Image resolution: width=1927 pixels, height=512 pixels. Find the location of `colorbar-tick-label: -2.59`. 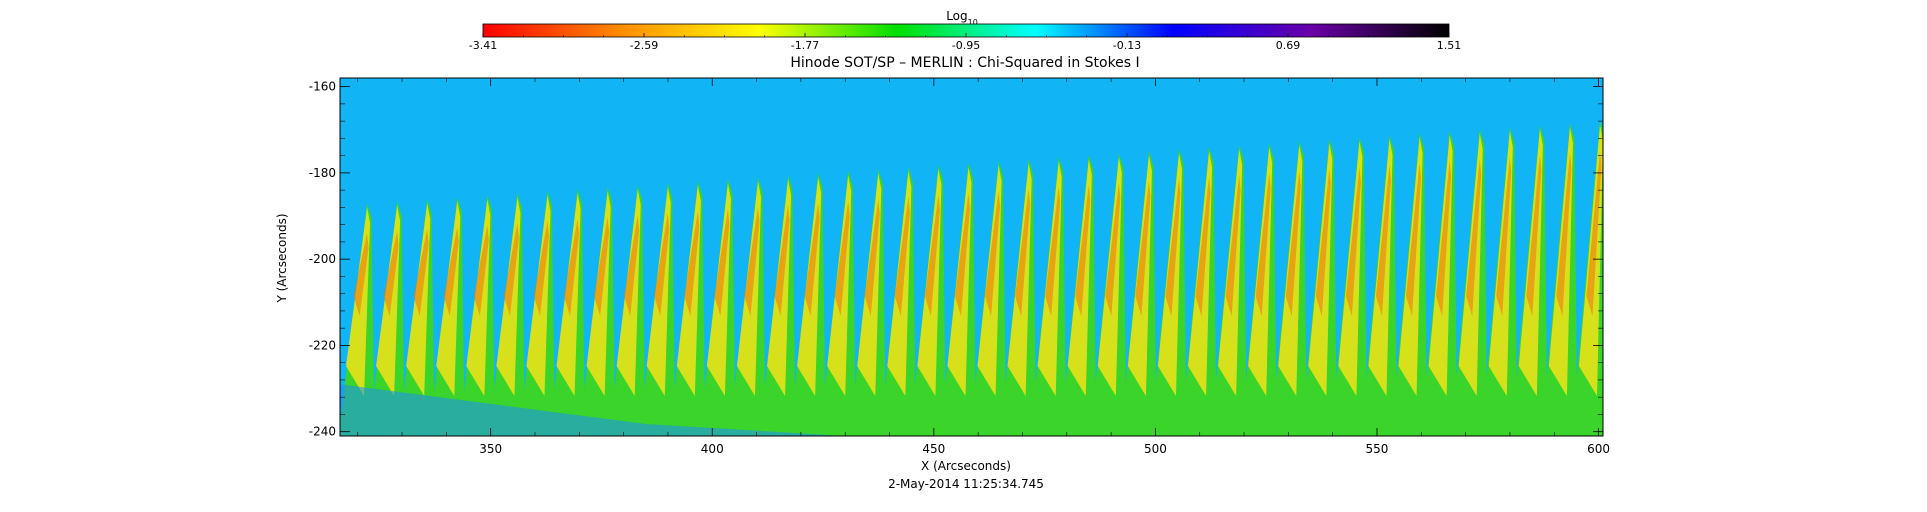

colorbar-tick-label: -2.59 is located at coordinates (644, 45).